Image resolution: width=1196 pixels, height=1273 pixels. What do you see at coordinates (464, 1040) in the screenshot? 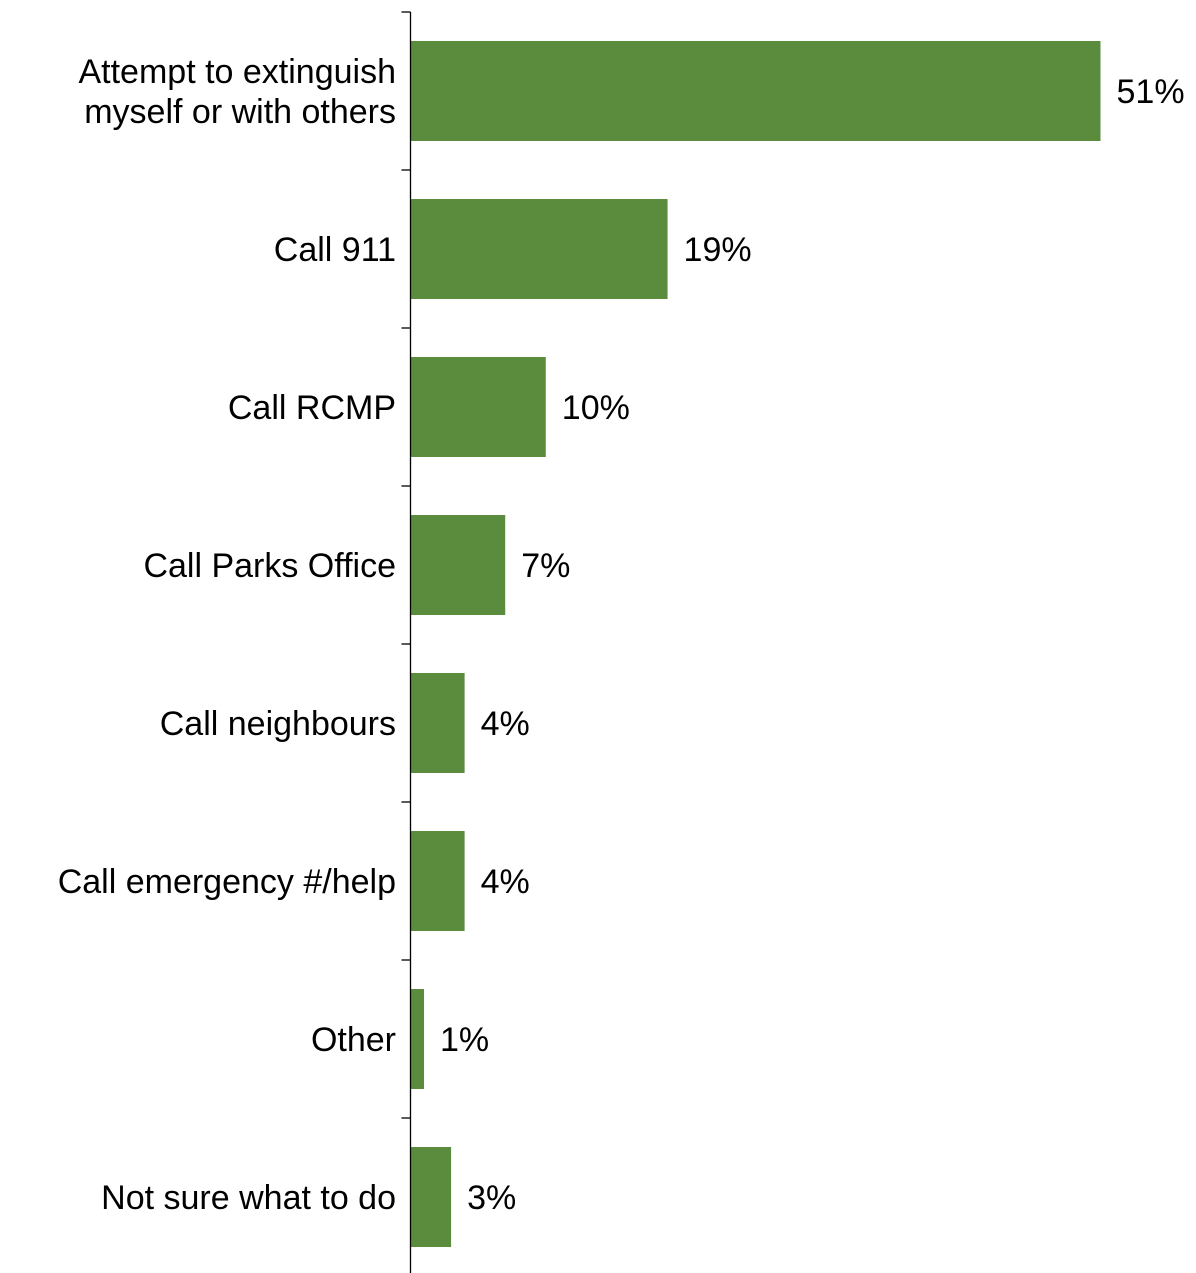
I see `data-label: 1%` at bounding box center [464, 1040].